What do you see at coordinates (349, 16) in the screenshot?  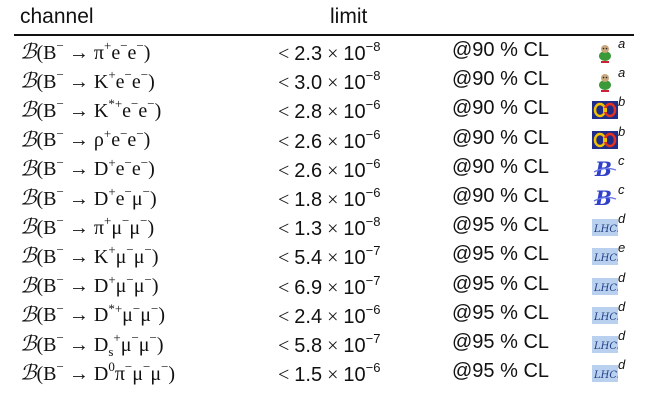 I see `header-limit: limit` at bounding box center [349, 16].